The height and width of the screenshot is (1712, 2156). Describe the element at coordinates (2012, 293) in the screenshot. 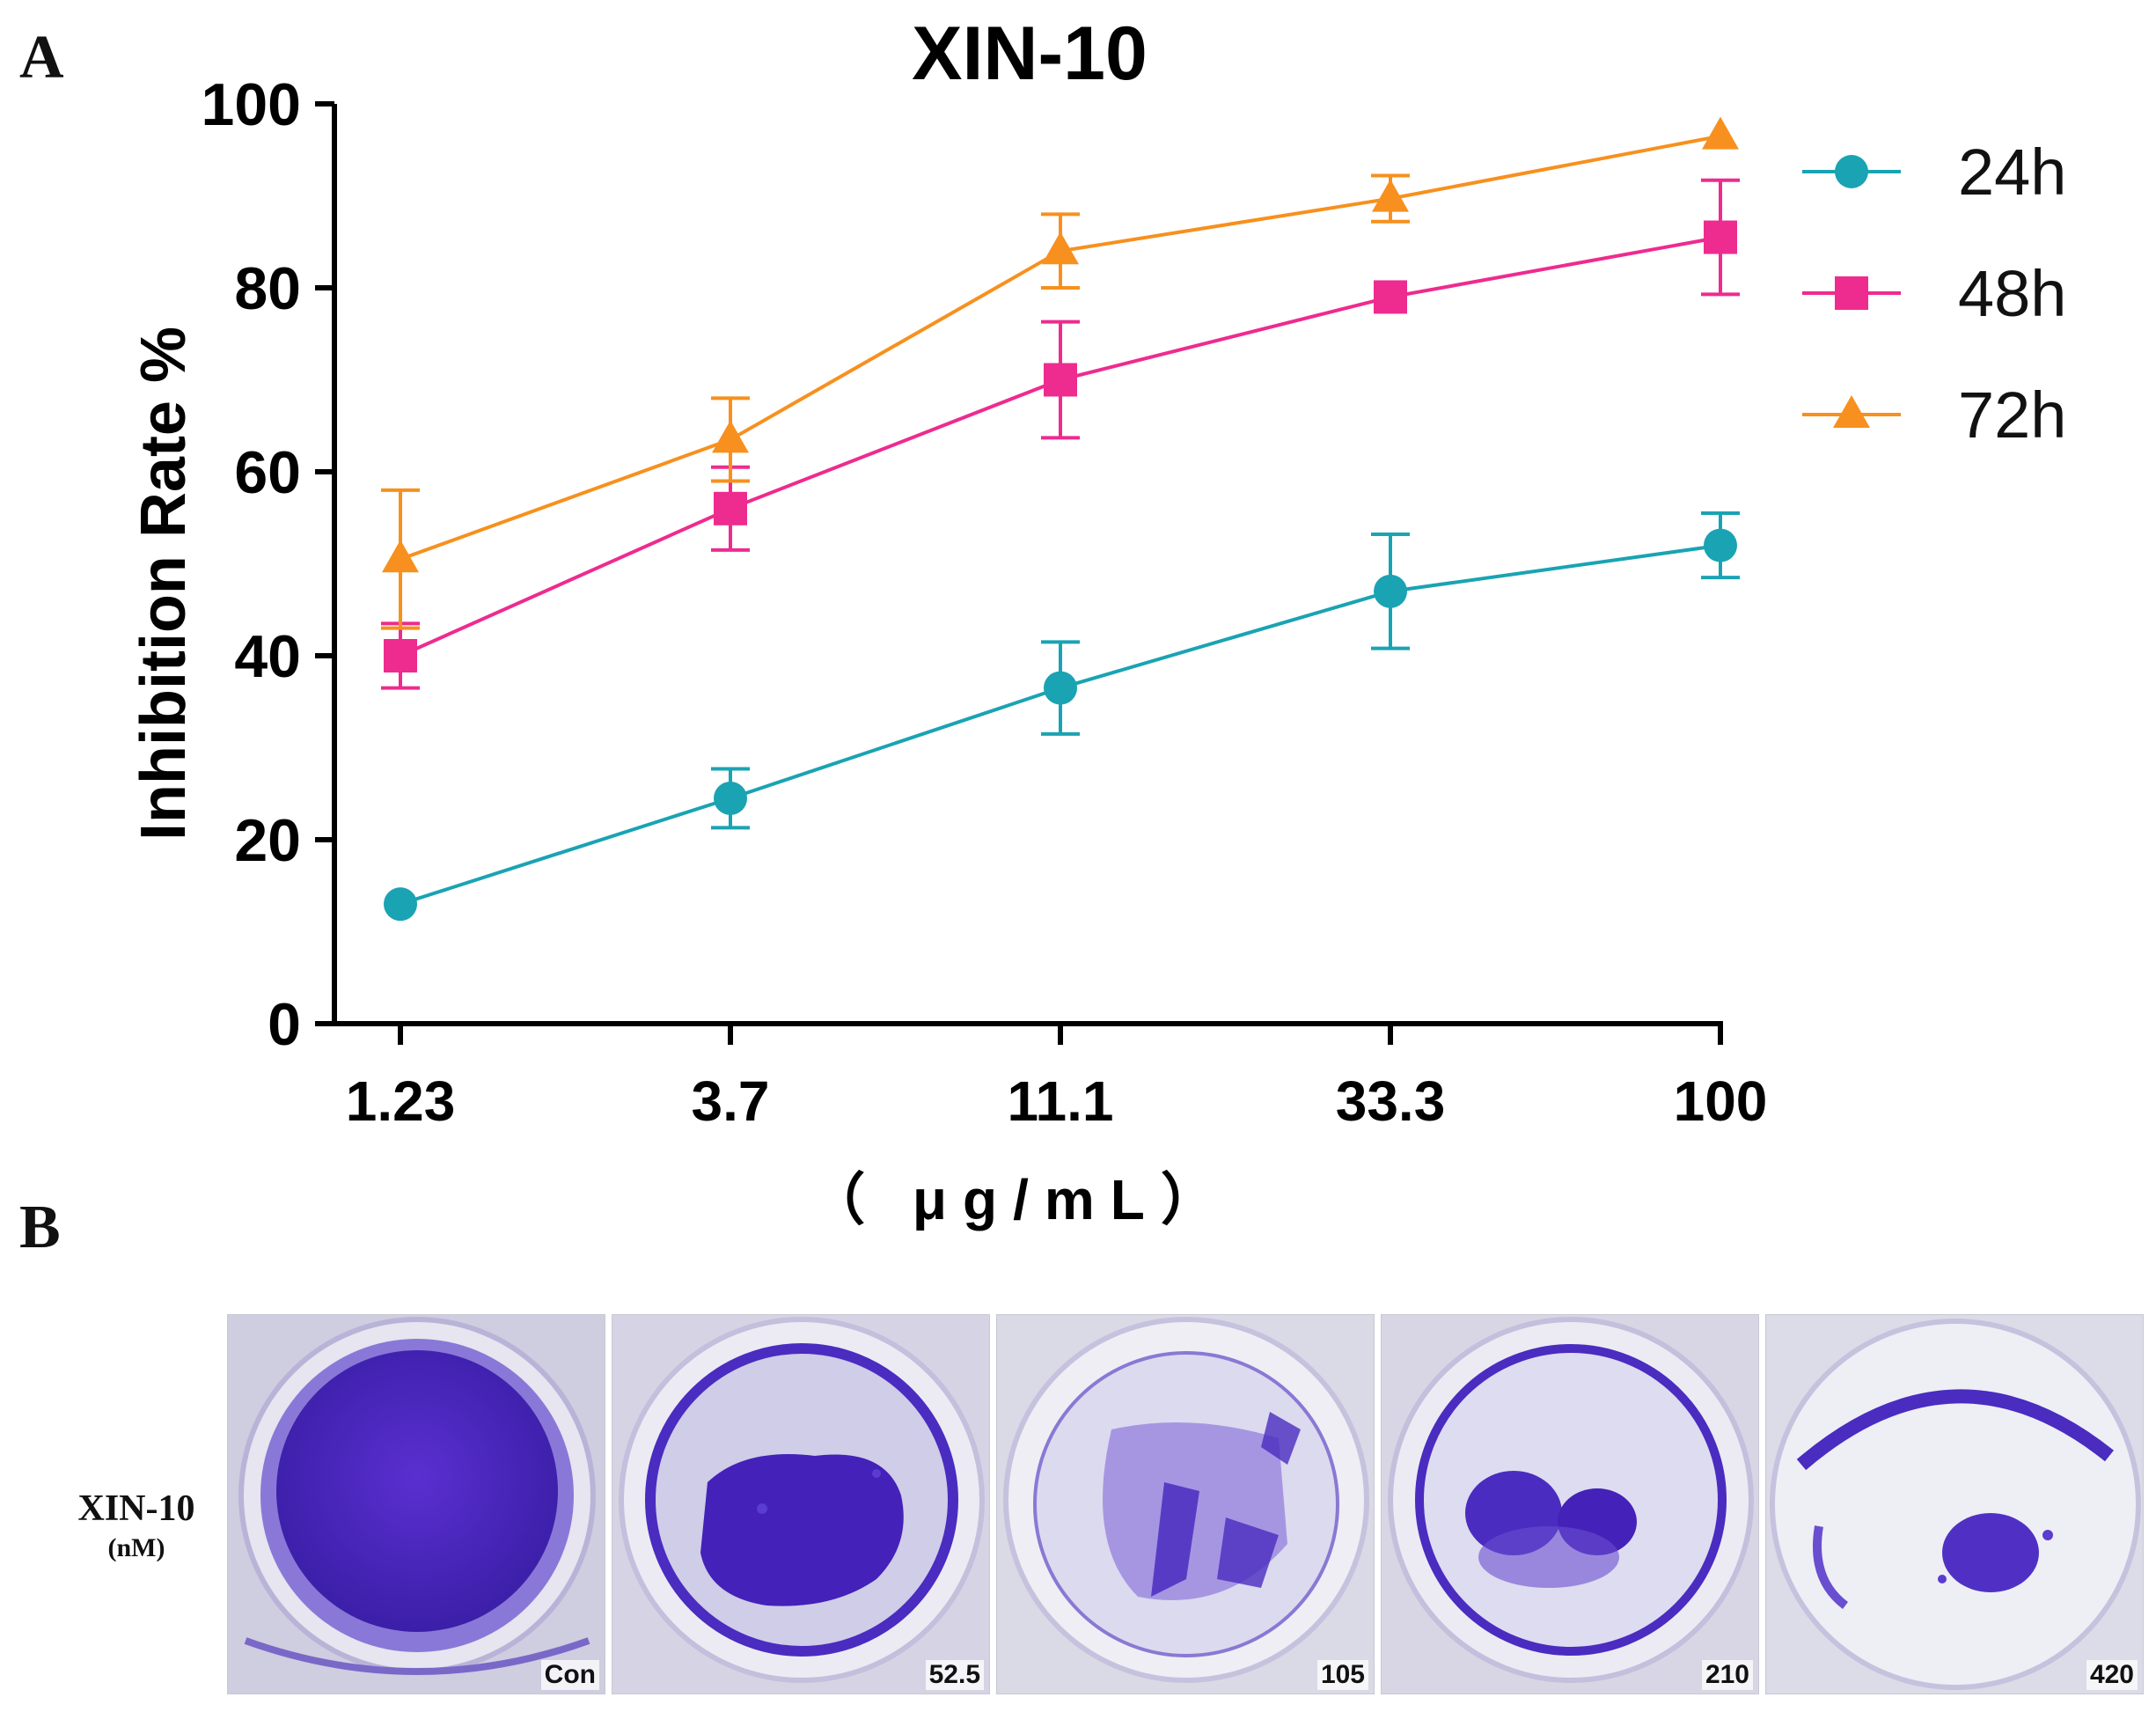

I see `legend-label: 48h` at that location.